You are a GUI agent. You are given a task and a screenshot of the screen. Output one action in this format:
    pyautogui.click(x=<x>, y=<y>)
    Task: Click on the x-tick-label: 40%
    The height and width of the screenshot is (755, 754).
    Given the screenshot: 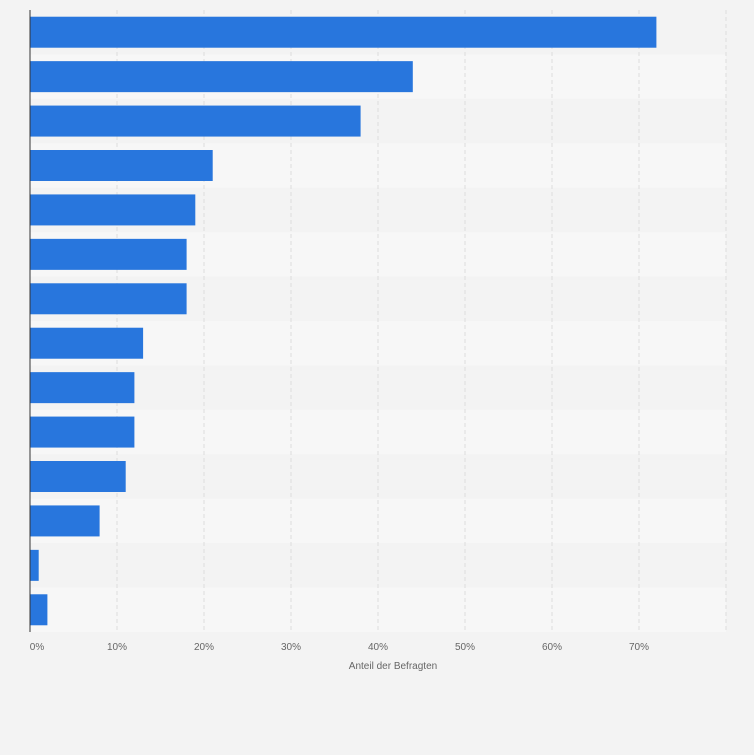 What is the action you would take?
    pyautogui.click(x=378, y=647)
    